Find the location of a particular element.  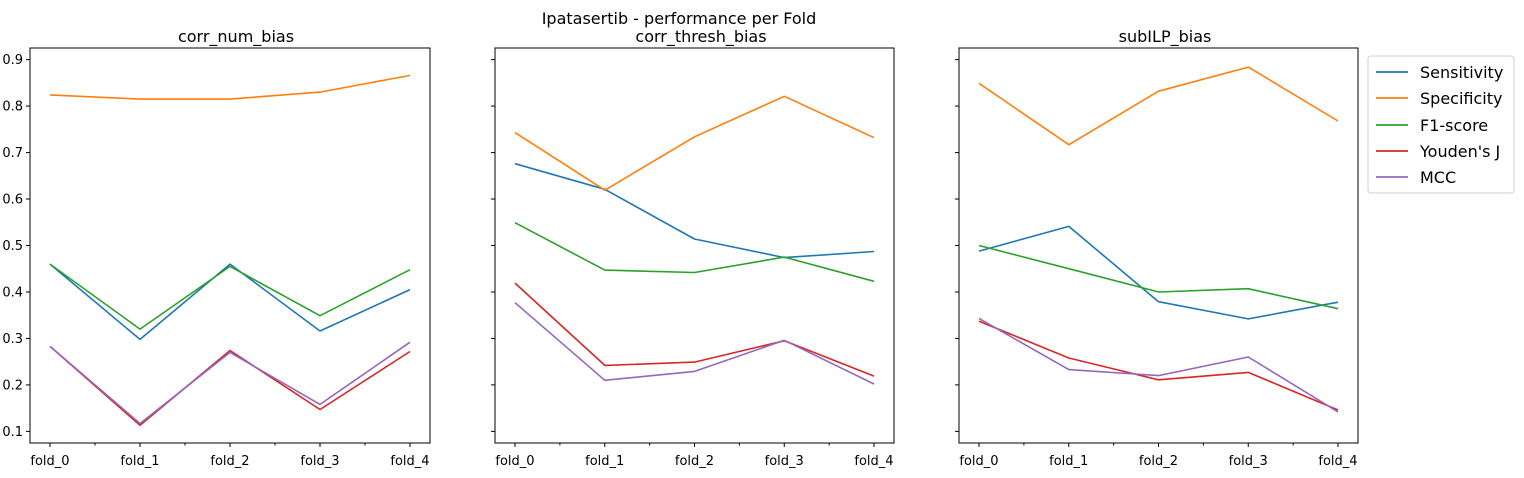

legend-label-f1-score: F1-score is located at coordinates (1454, 125).